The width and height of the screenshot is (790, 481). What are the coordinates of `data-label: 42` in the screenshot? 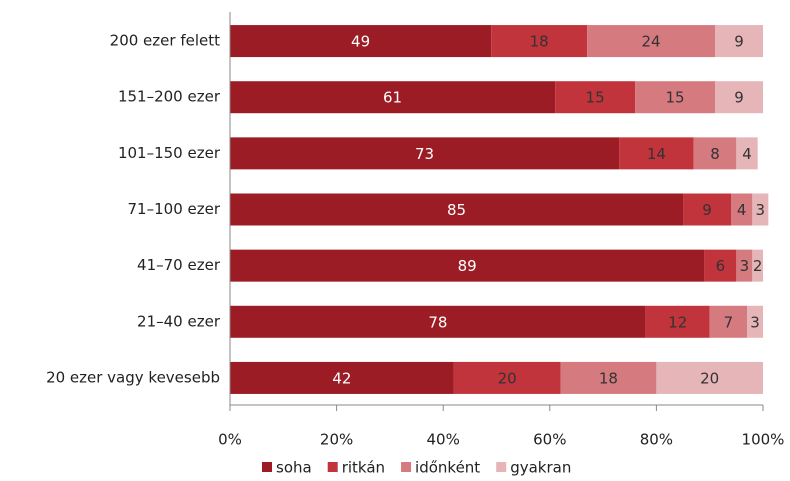 It's located at (341, 378).